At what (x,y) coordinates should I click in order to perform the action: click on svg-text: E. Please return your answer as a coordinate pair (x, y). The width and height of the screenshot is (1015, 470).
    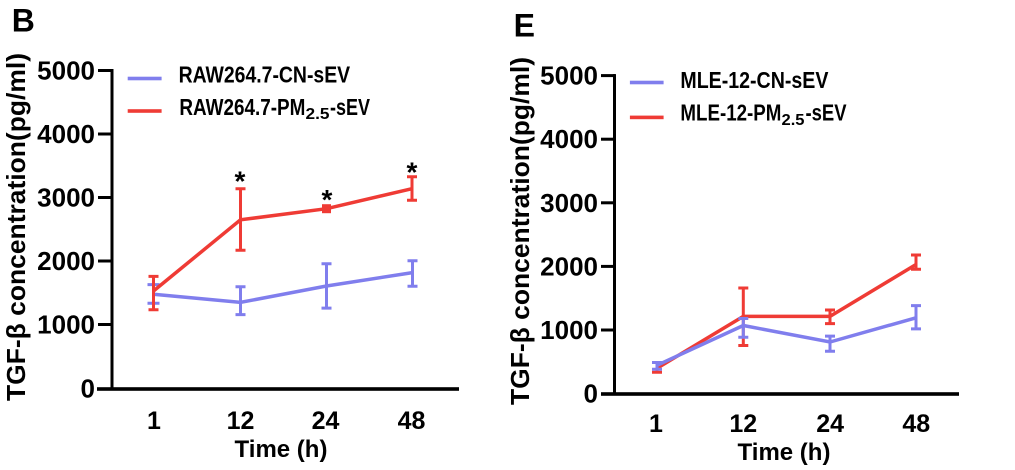
    Looking at the image, I should click on (524, 26).